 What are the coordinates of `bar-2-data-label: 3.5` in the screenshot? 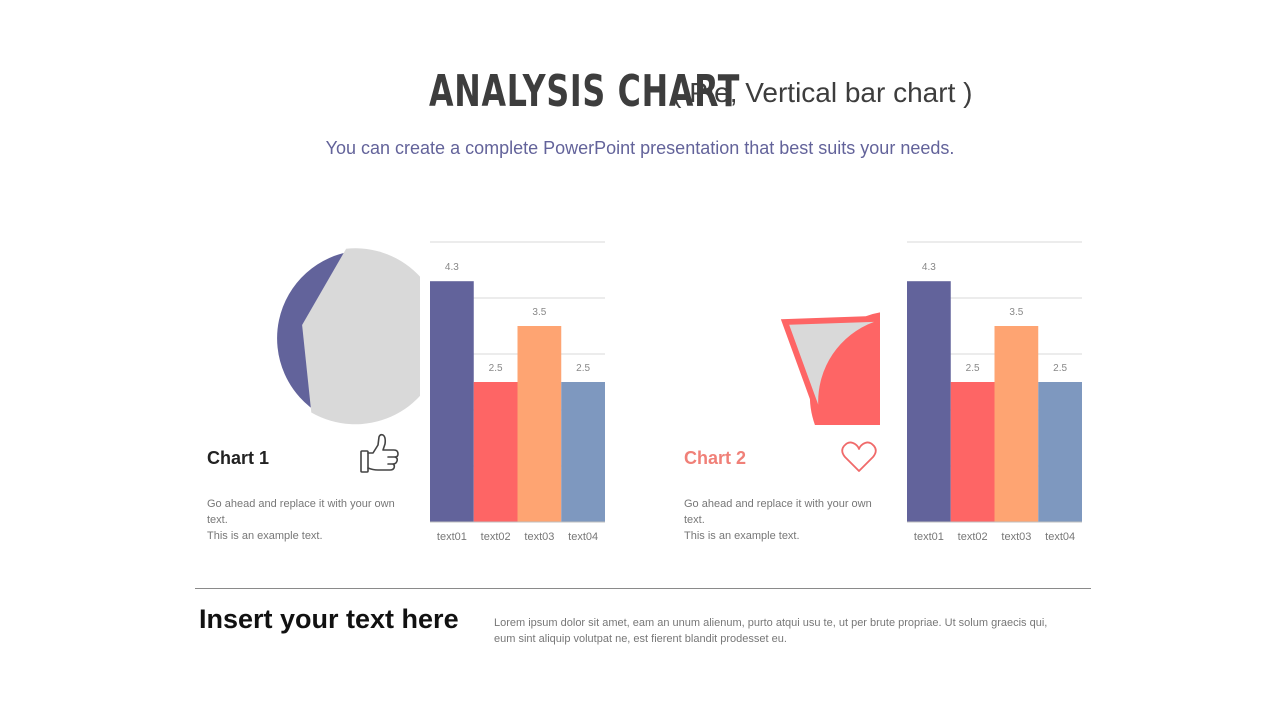 It's located at (1016, 312).